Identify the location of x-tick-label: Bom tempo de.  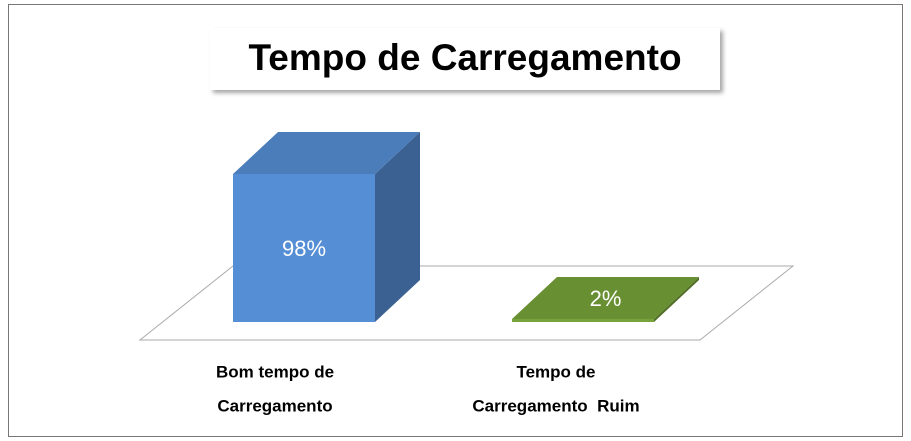
(275, 371).